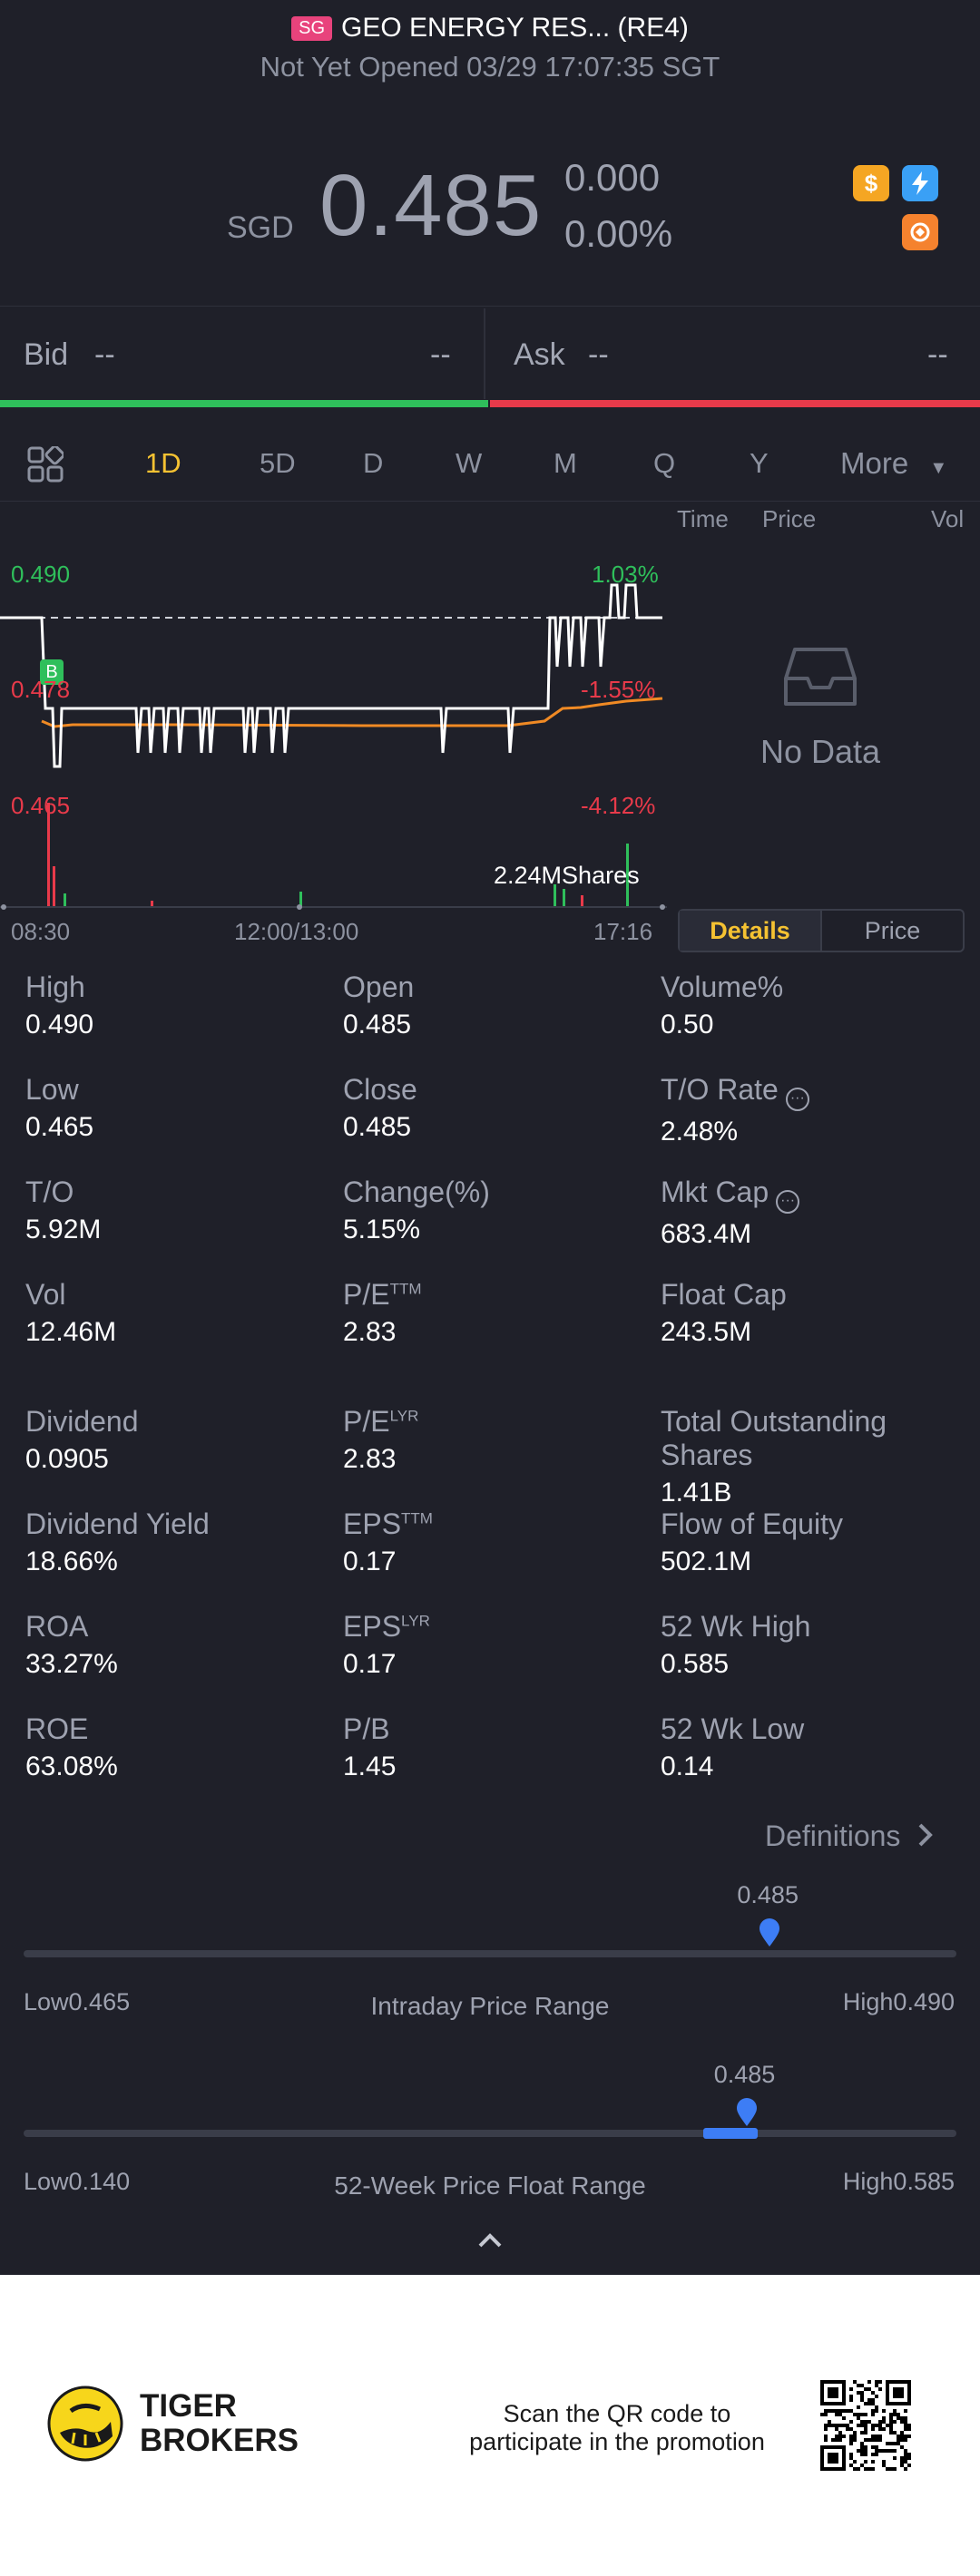 The image size is (980, 2576). What do you see at coordinates (898, 2181) in the screenshot?
I see `week52-high: High0.585` at bounding box center [898, 2181].